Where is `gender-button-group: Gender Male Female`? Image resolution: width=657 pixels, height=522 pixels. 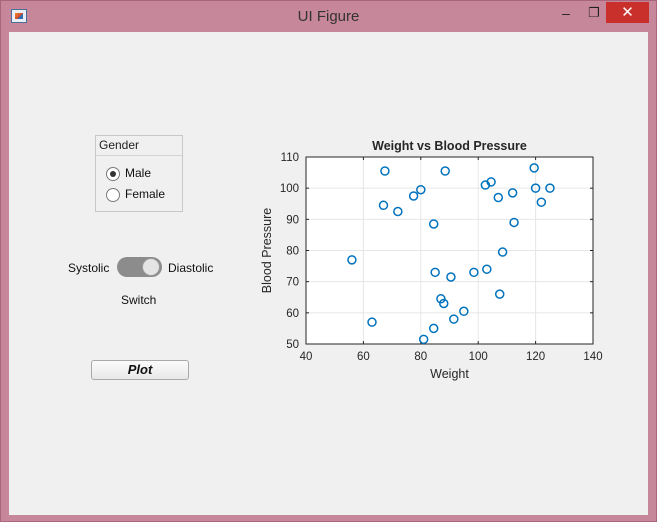 gender-button-group: Gender Male Female is located at coordinates (139, 173).